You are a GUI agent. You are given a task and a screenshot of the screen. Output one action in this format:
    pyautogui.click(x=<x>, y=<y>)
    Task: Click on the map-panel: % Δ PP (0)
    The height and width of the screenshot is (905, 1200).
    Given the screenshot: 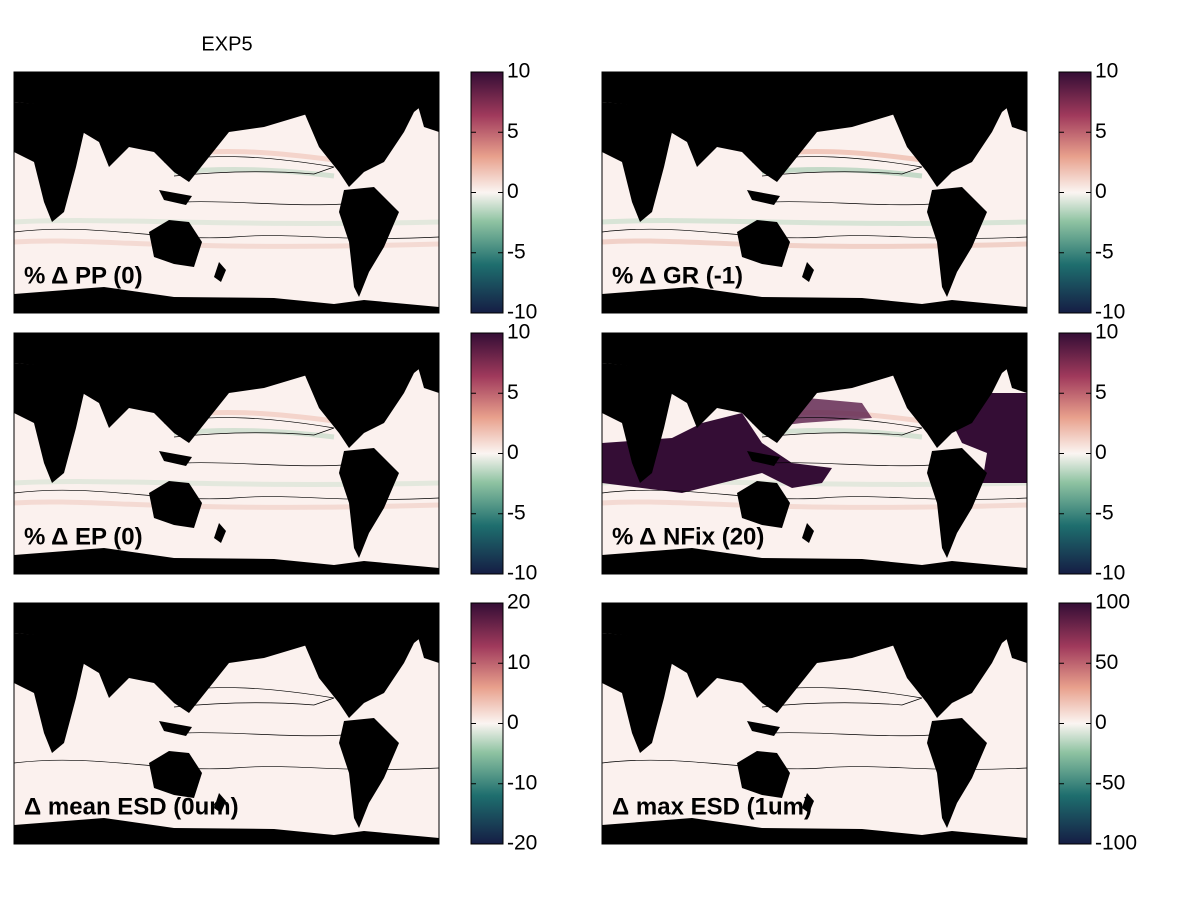 What is the action you would take?
    pyautogui.click(x=226, y=192)
    